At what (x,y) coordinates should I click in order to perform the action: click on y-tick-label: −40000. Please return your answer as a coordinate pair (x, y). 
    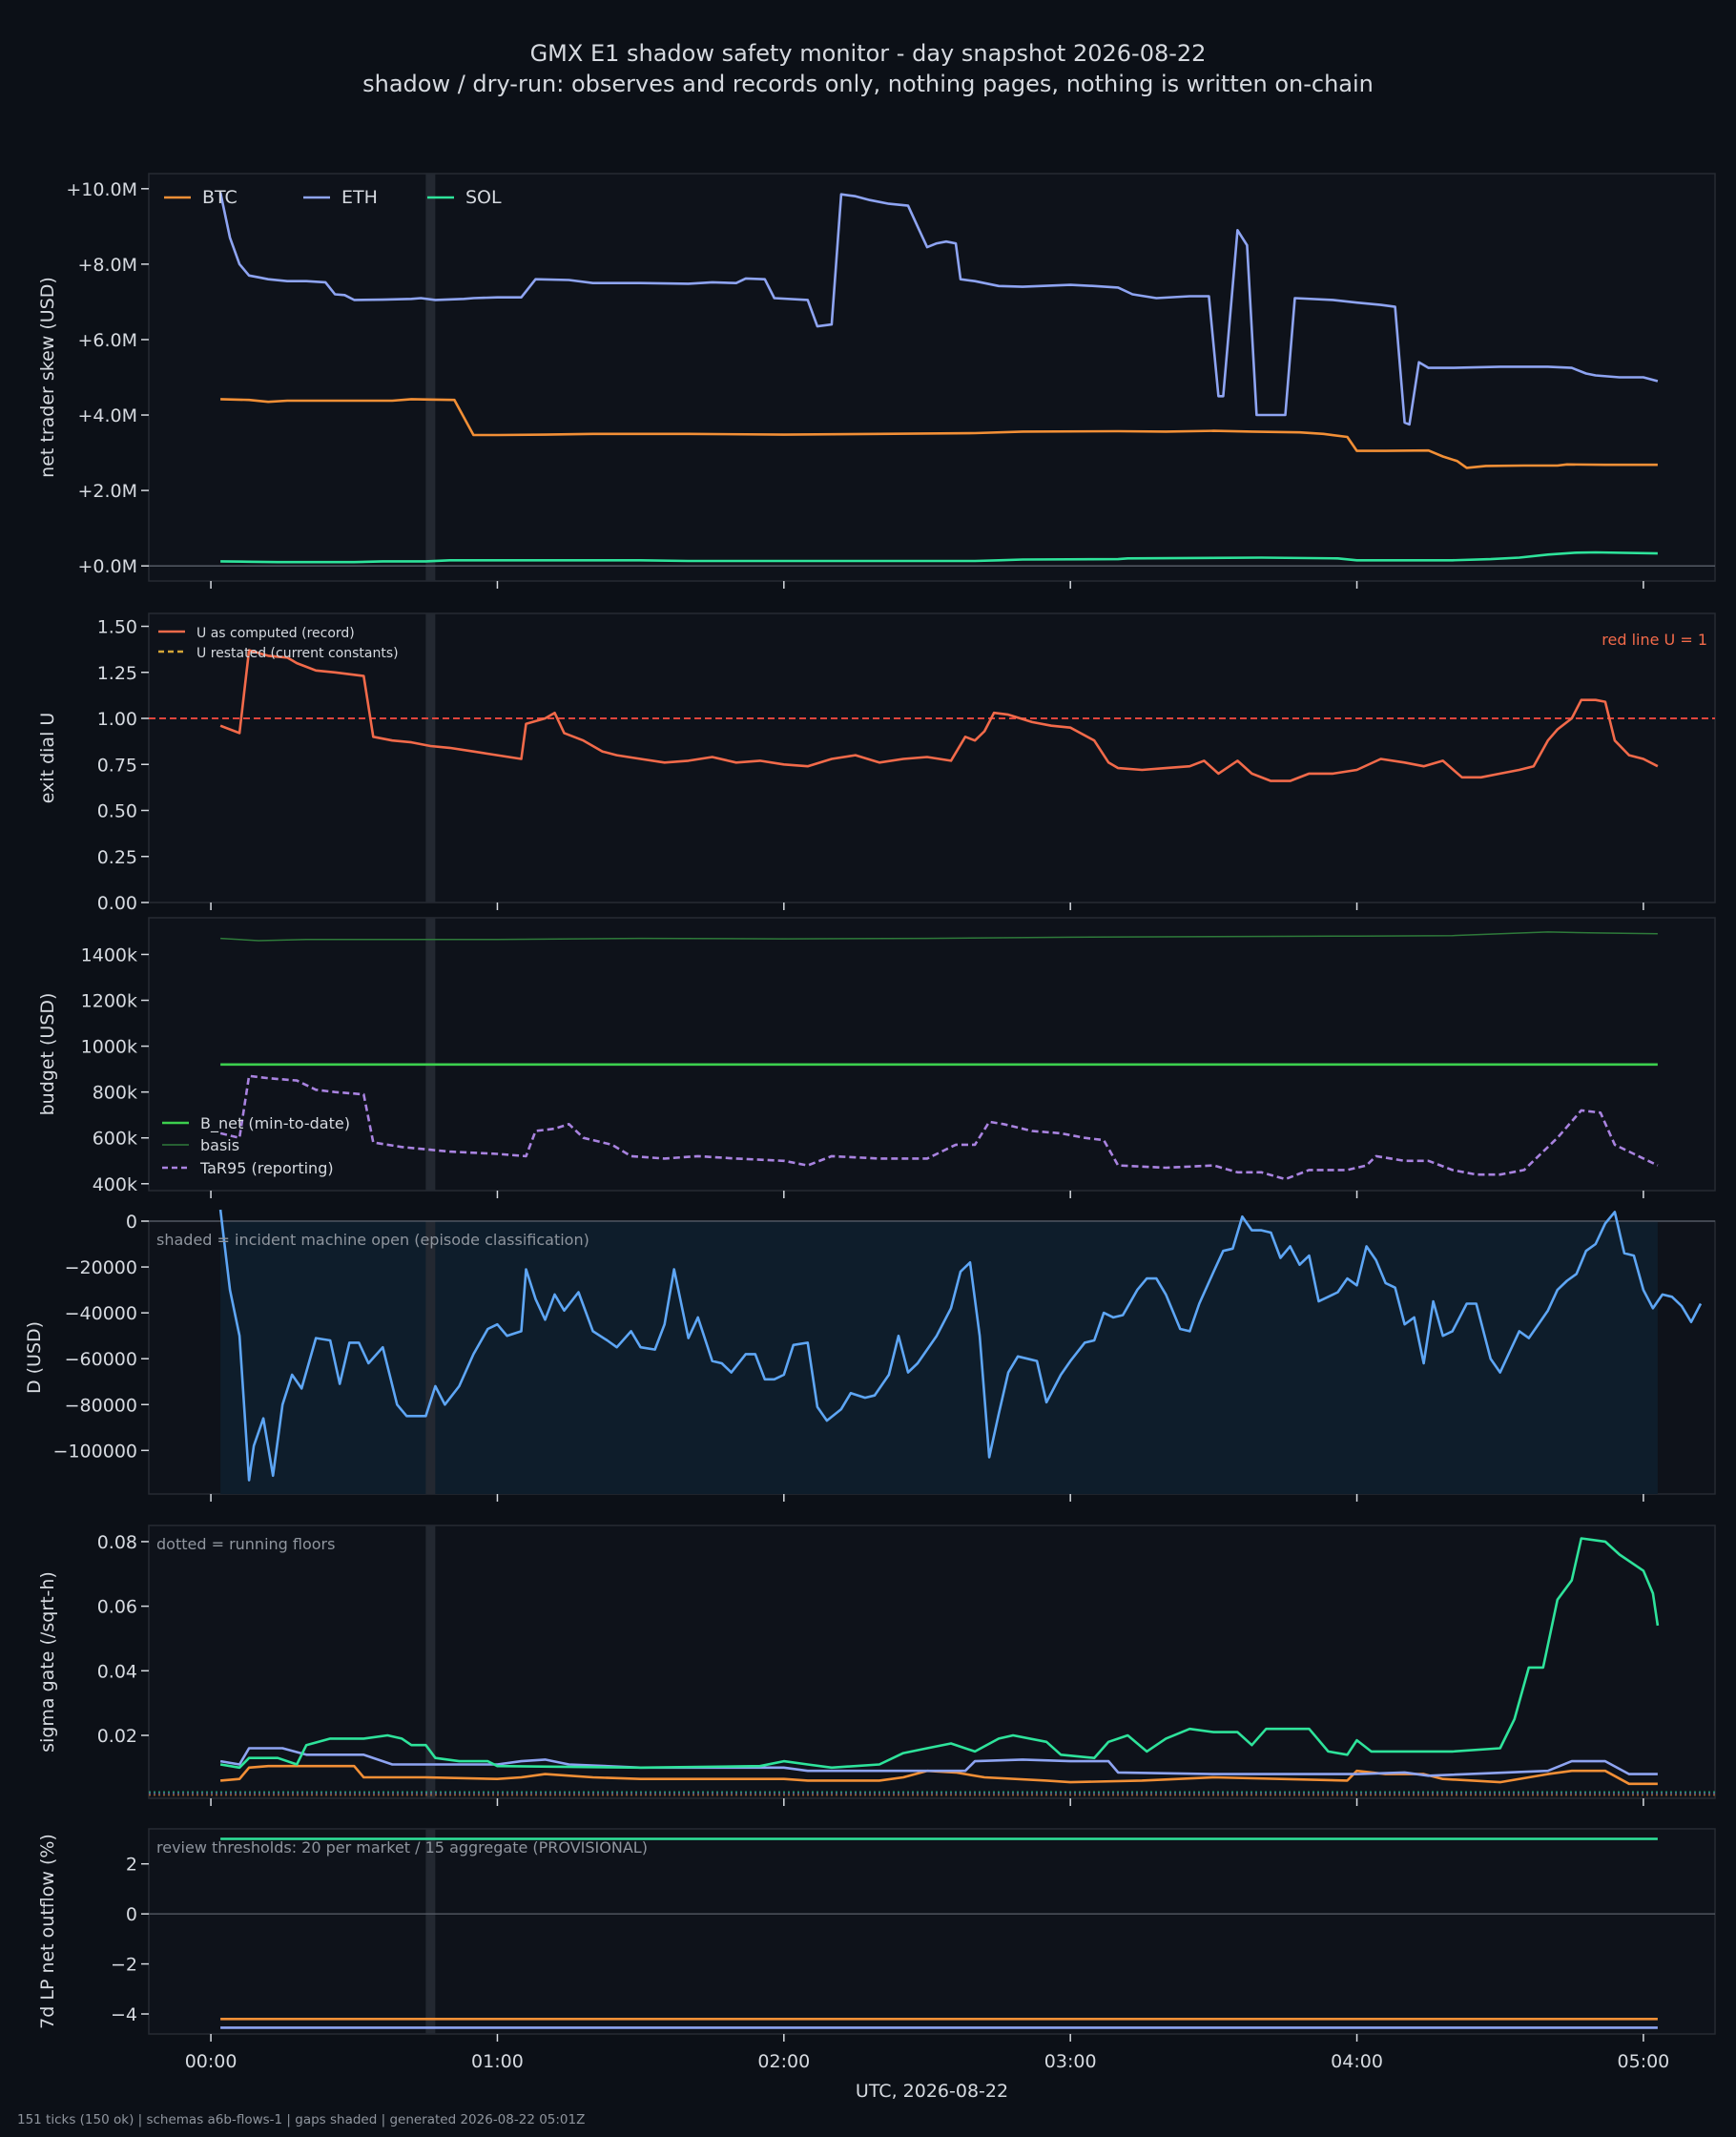
    Looking at the image, I should click on (101, 1313).